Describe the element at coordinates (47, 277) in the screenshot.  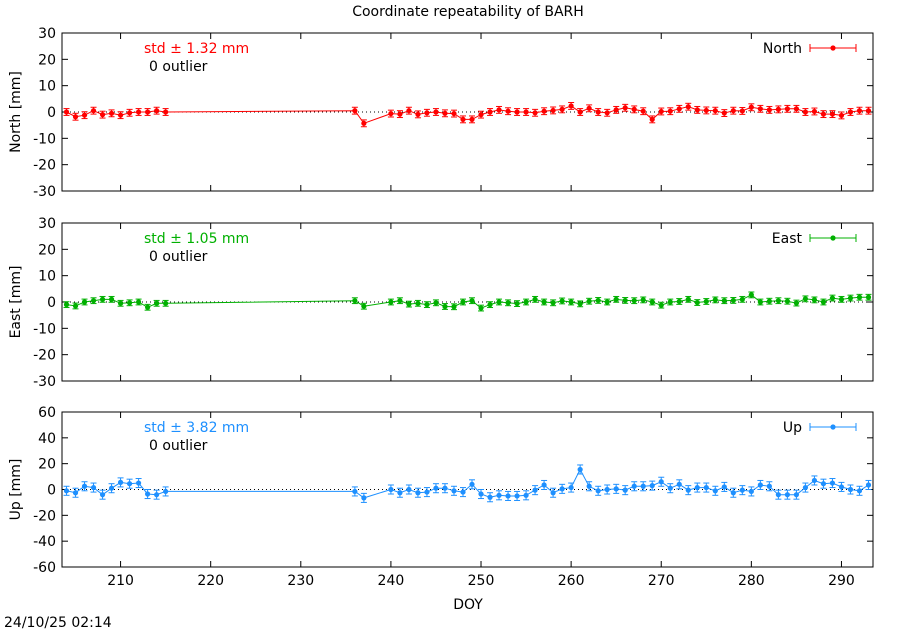
I see `east-ytick-label: 10` at that location.